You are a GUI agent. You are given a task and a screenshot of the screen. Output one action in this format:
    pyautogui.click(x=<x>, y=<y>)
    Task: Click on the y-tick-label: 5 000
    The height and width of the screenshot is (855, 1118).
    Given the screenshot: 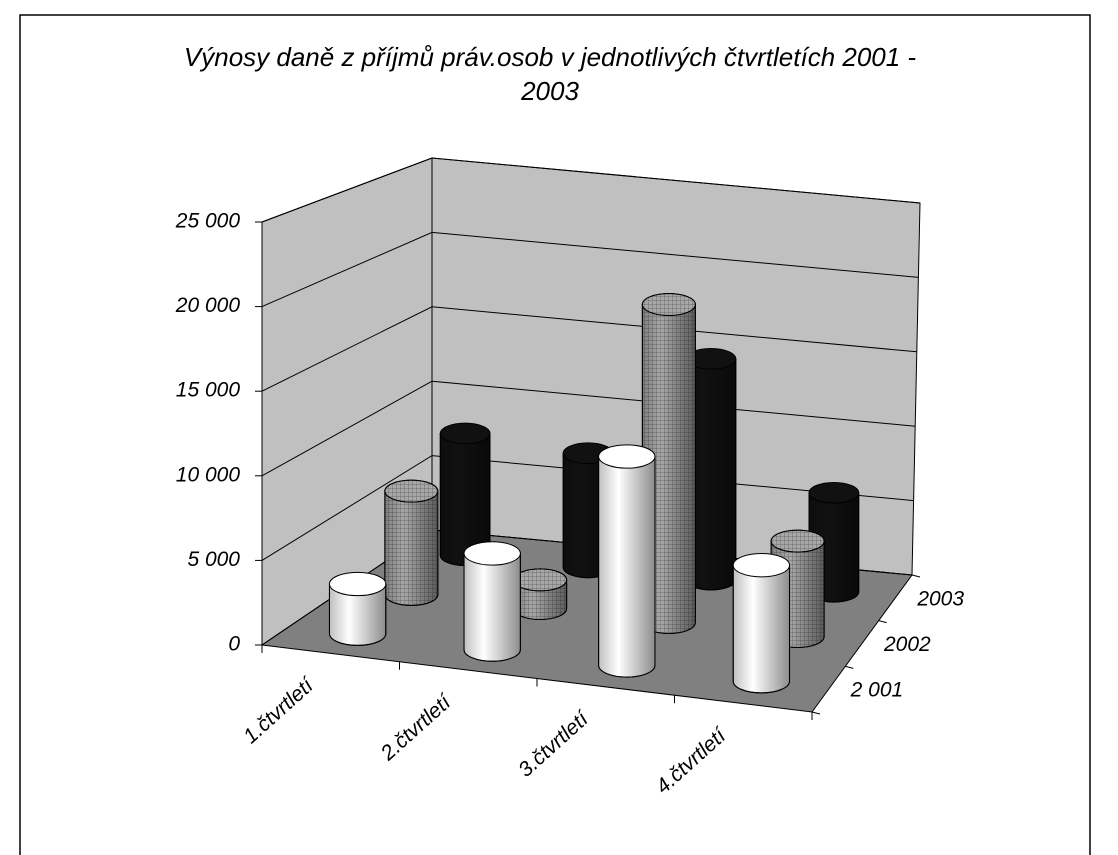 What is the action you would take?
    pyautogui.click(x=213, y=559)
    